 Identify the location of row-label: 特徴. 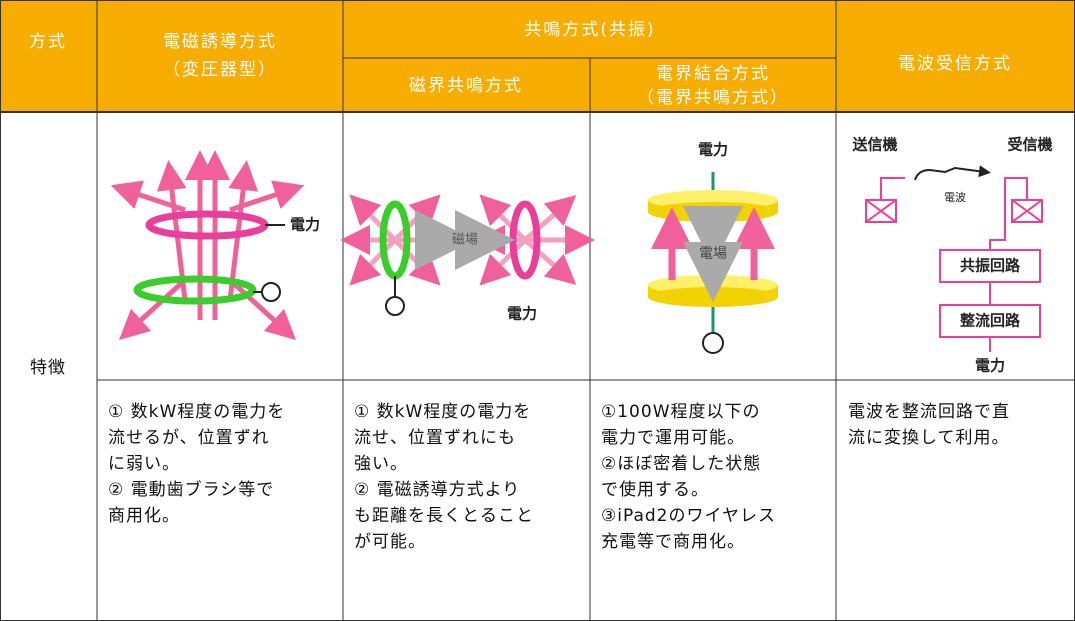
(48, 368).